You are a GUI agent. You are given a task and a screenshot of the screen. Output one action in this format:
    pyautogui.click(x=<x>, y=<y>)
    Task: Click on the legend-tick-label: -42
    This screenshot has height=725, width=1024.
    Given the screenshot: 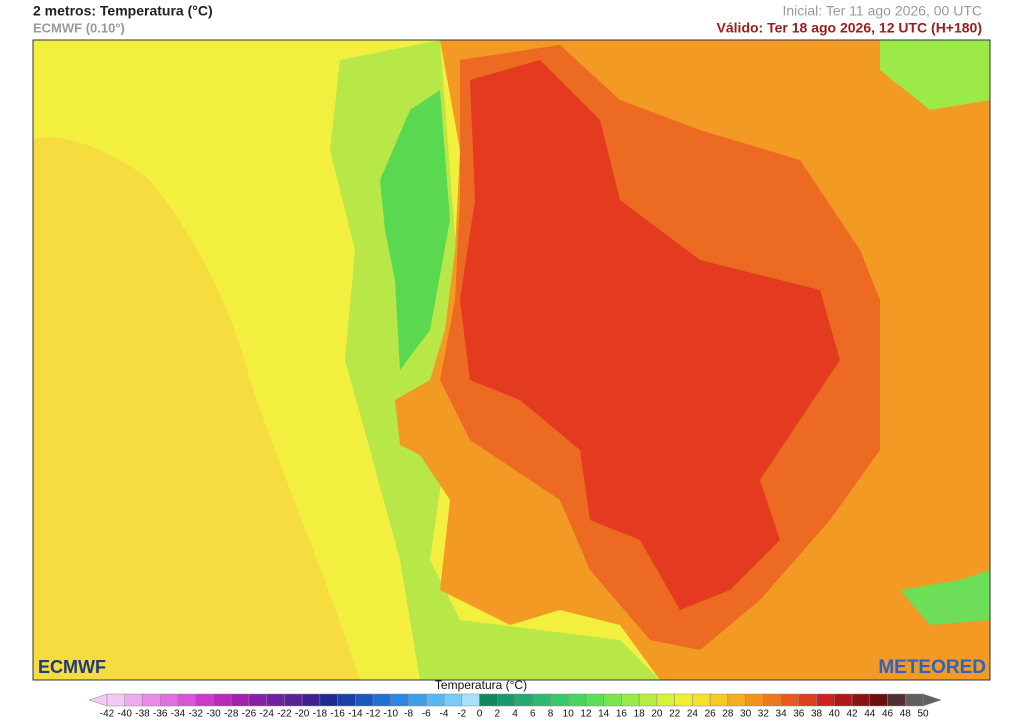 What is the action you would take?
    pyautogui.click(x=107, y=714)
    